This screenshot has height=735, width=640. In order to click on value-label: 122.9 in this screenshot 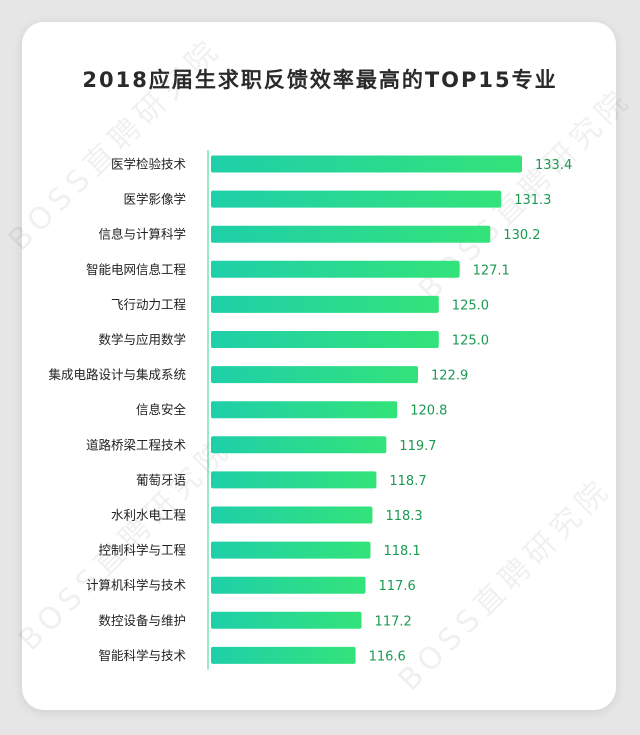, I will do `click(449, 376)`.